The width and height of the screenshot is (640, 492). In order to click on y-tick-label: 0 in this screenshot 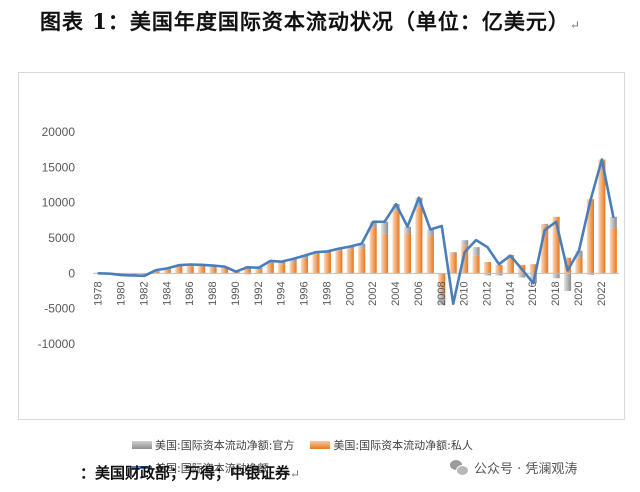, I will do `click(71, 273)`.